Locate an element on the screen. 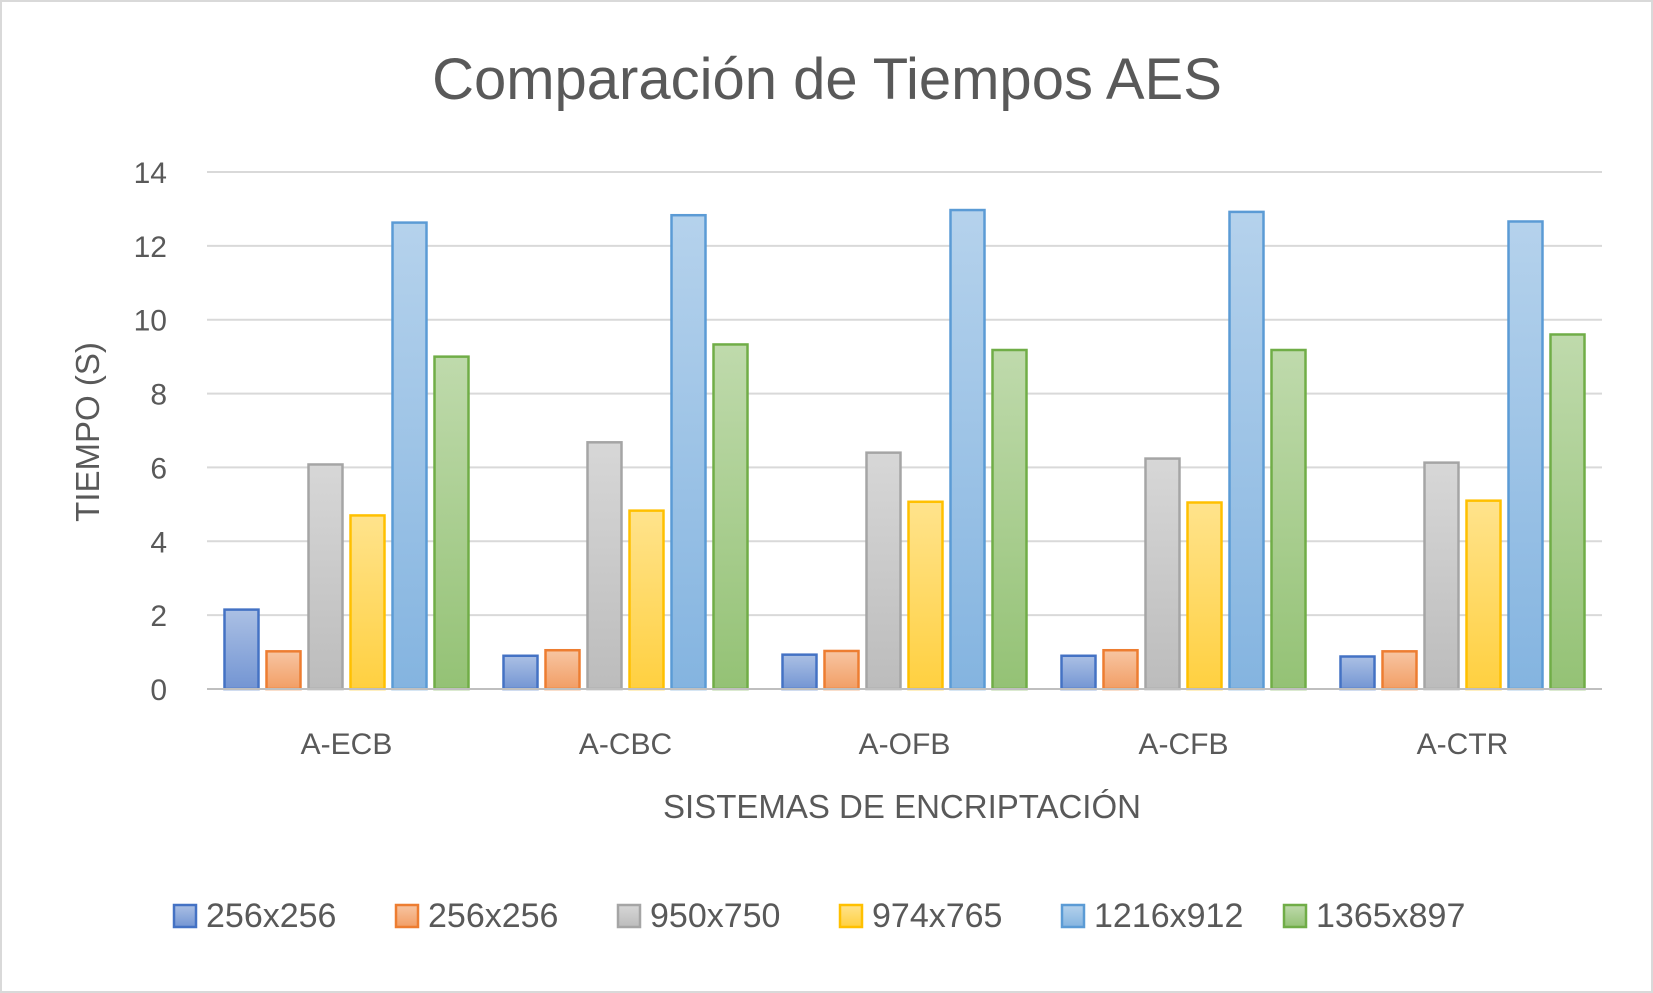 The width and height of the screenshot is (1653, 993). y-tick-label: 8 is located at coordinates (158, 395).